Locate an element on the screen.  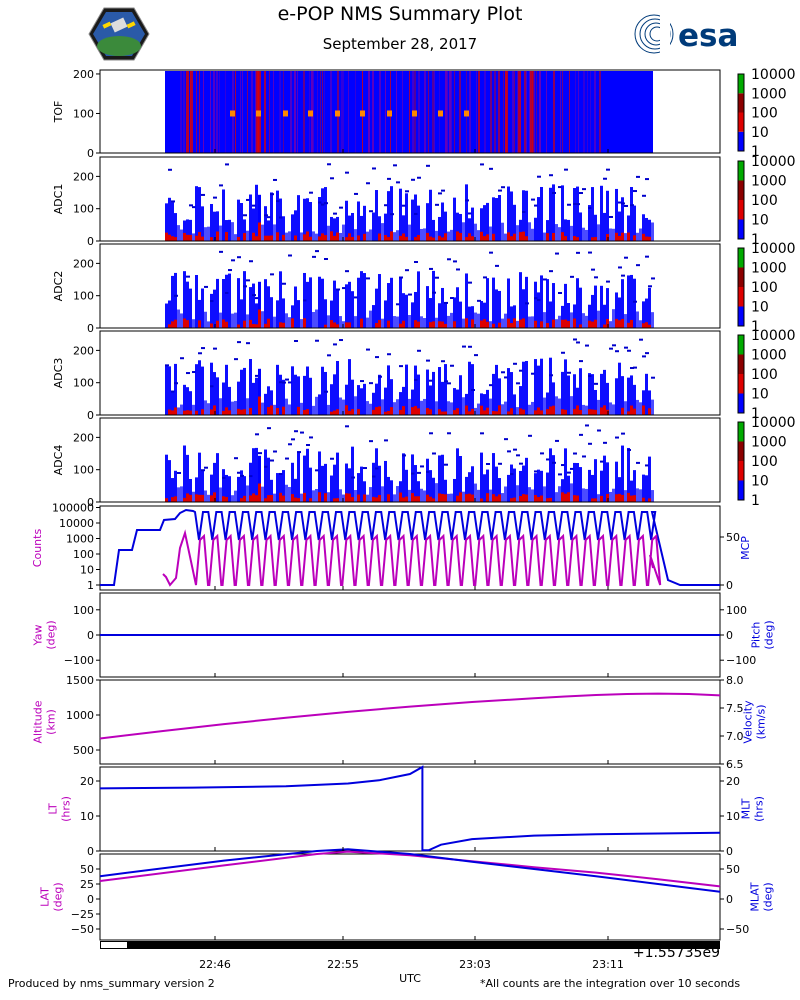
alt_vel-ytick-label: 1500 is located at coordinates (80, 680).